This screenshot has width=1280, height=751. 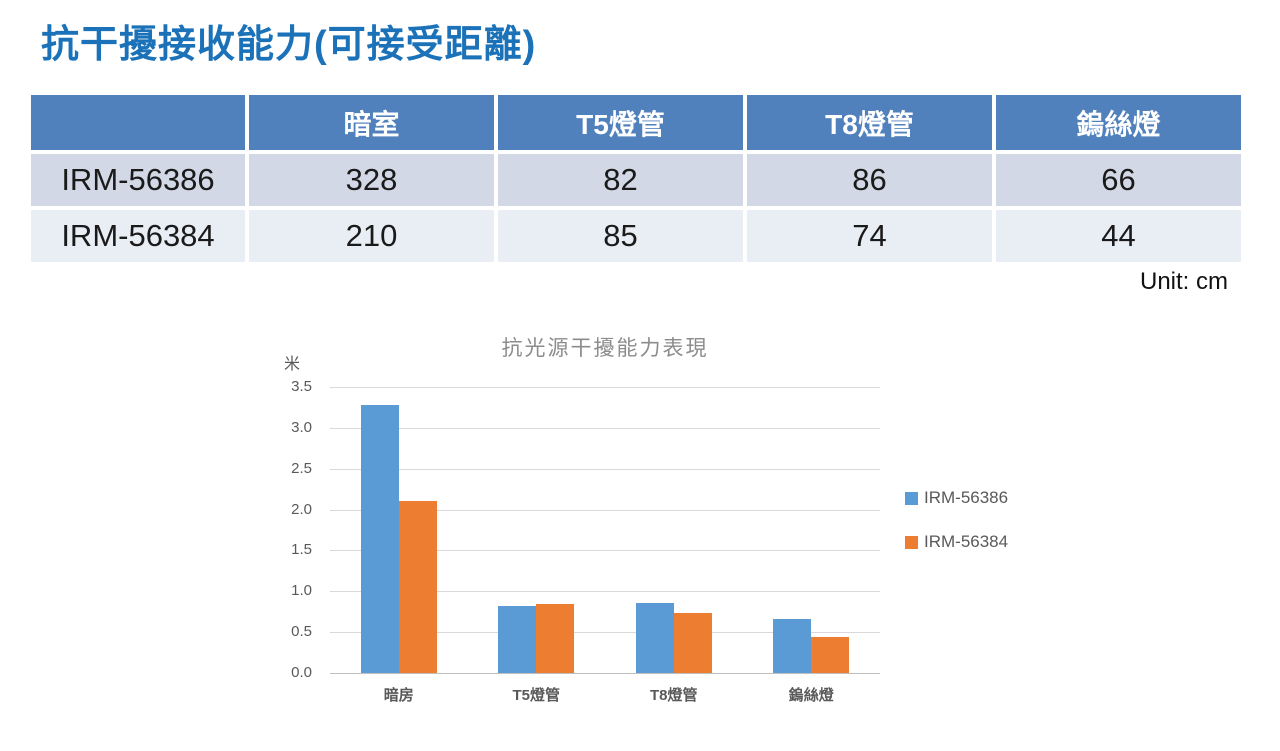 I want to click on table-header-blank, so click(x=138, y=122).